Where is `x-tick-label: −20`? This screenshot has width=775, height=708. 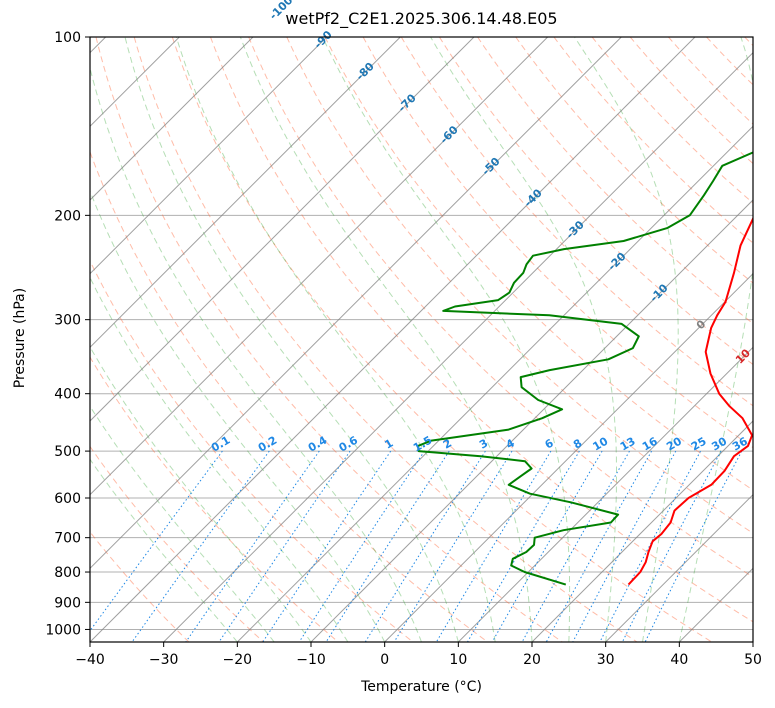
x-tick-label: −20 is located at coordinates (238, 660).